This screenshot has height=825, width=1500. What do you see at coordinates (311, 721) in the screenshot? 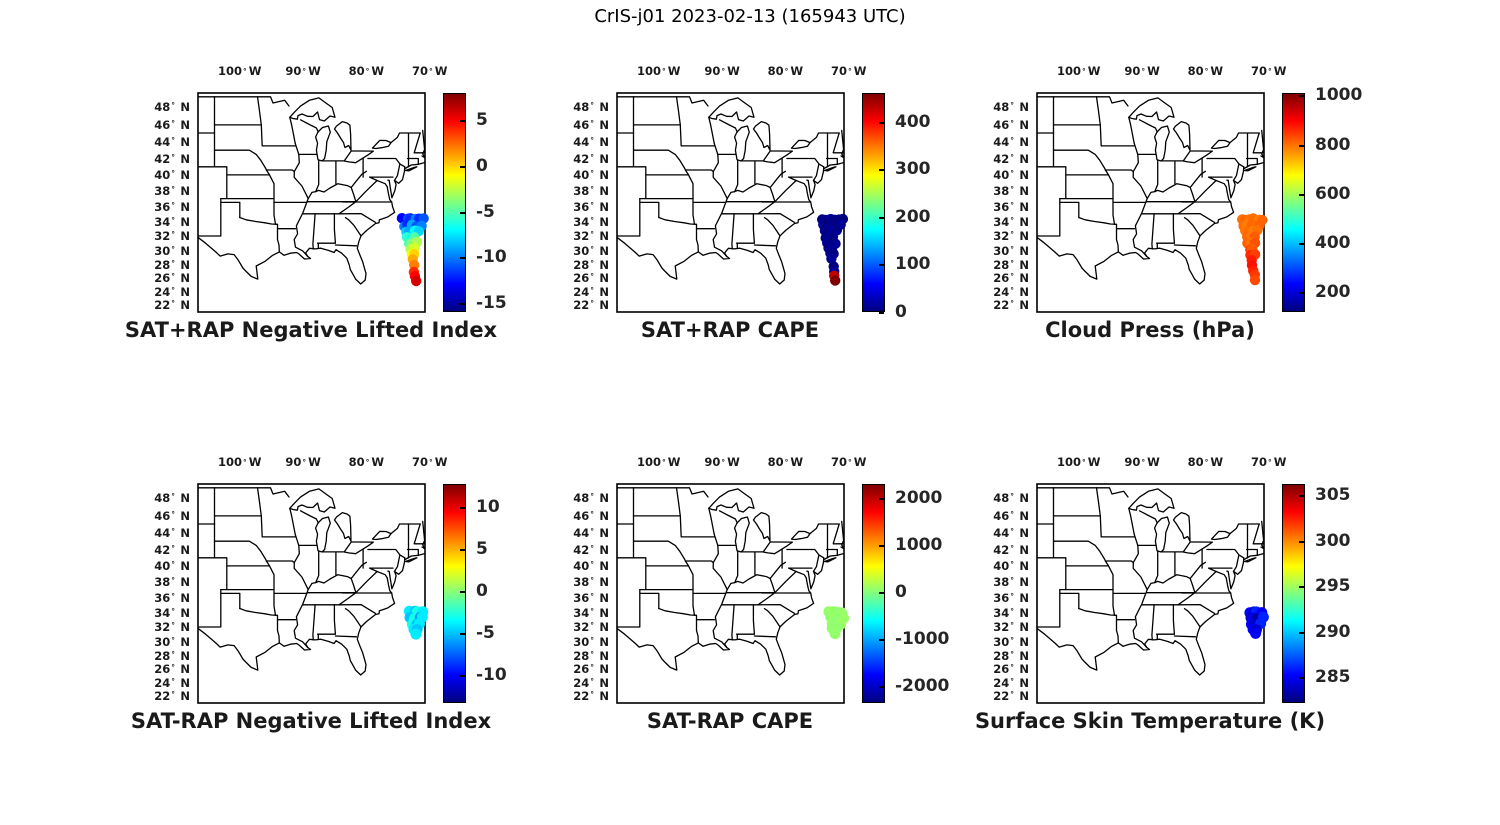
I see `panel-title: SAT-RAP Negative Lifted Index` at bounding box center [311, 721].